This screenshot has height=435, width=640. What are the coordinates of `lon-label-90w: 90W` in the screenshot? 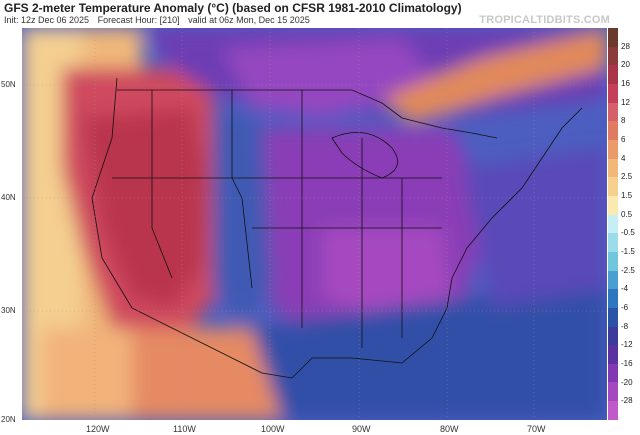 It's located at (361, 429).